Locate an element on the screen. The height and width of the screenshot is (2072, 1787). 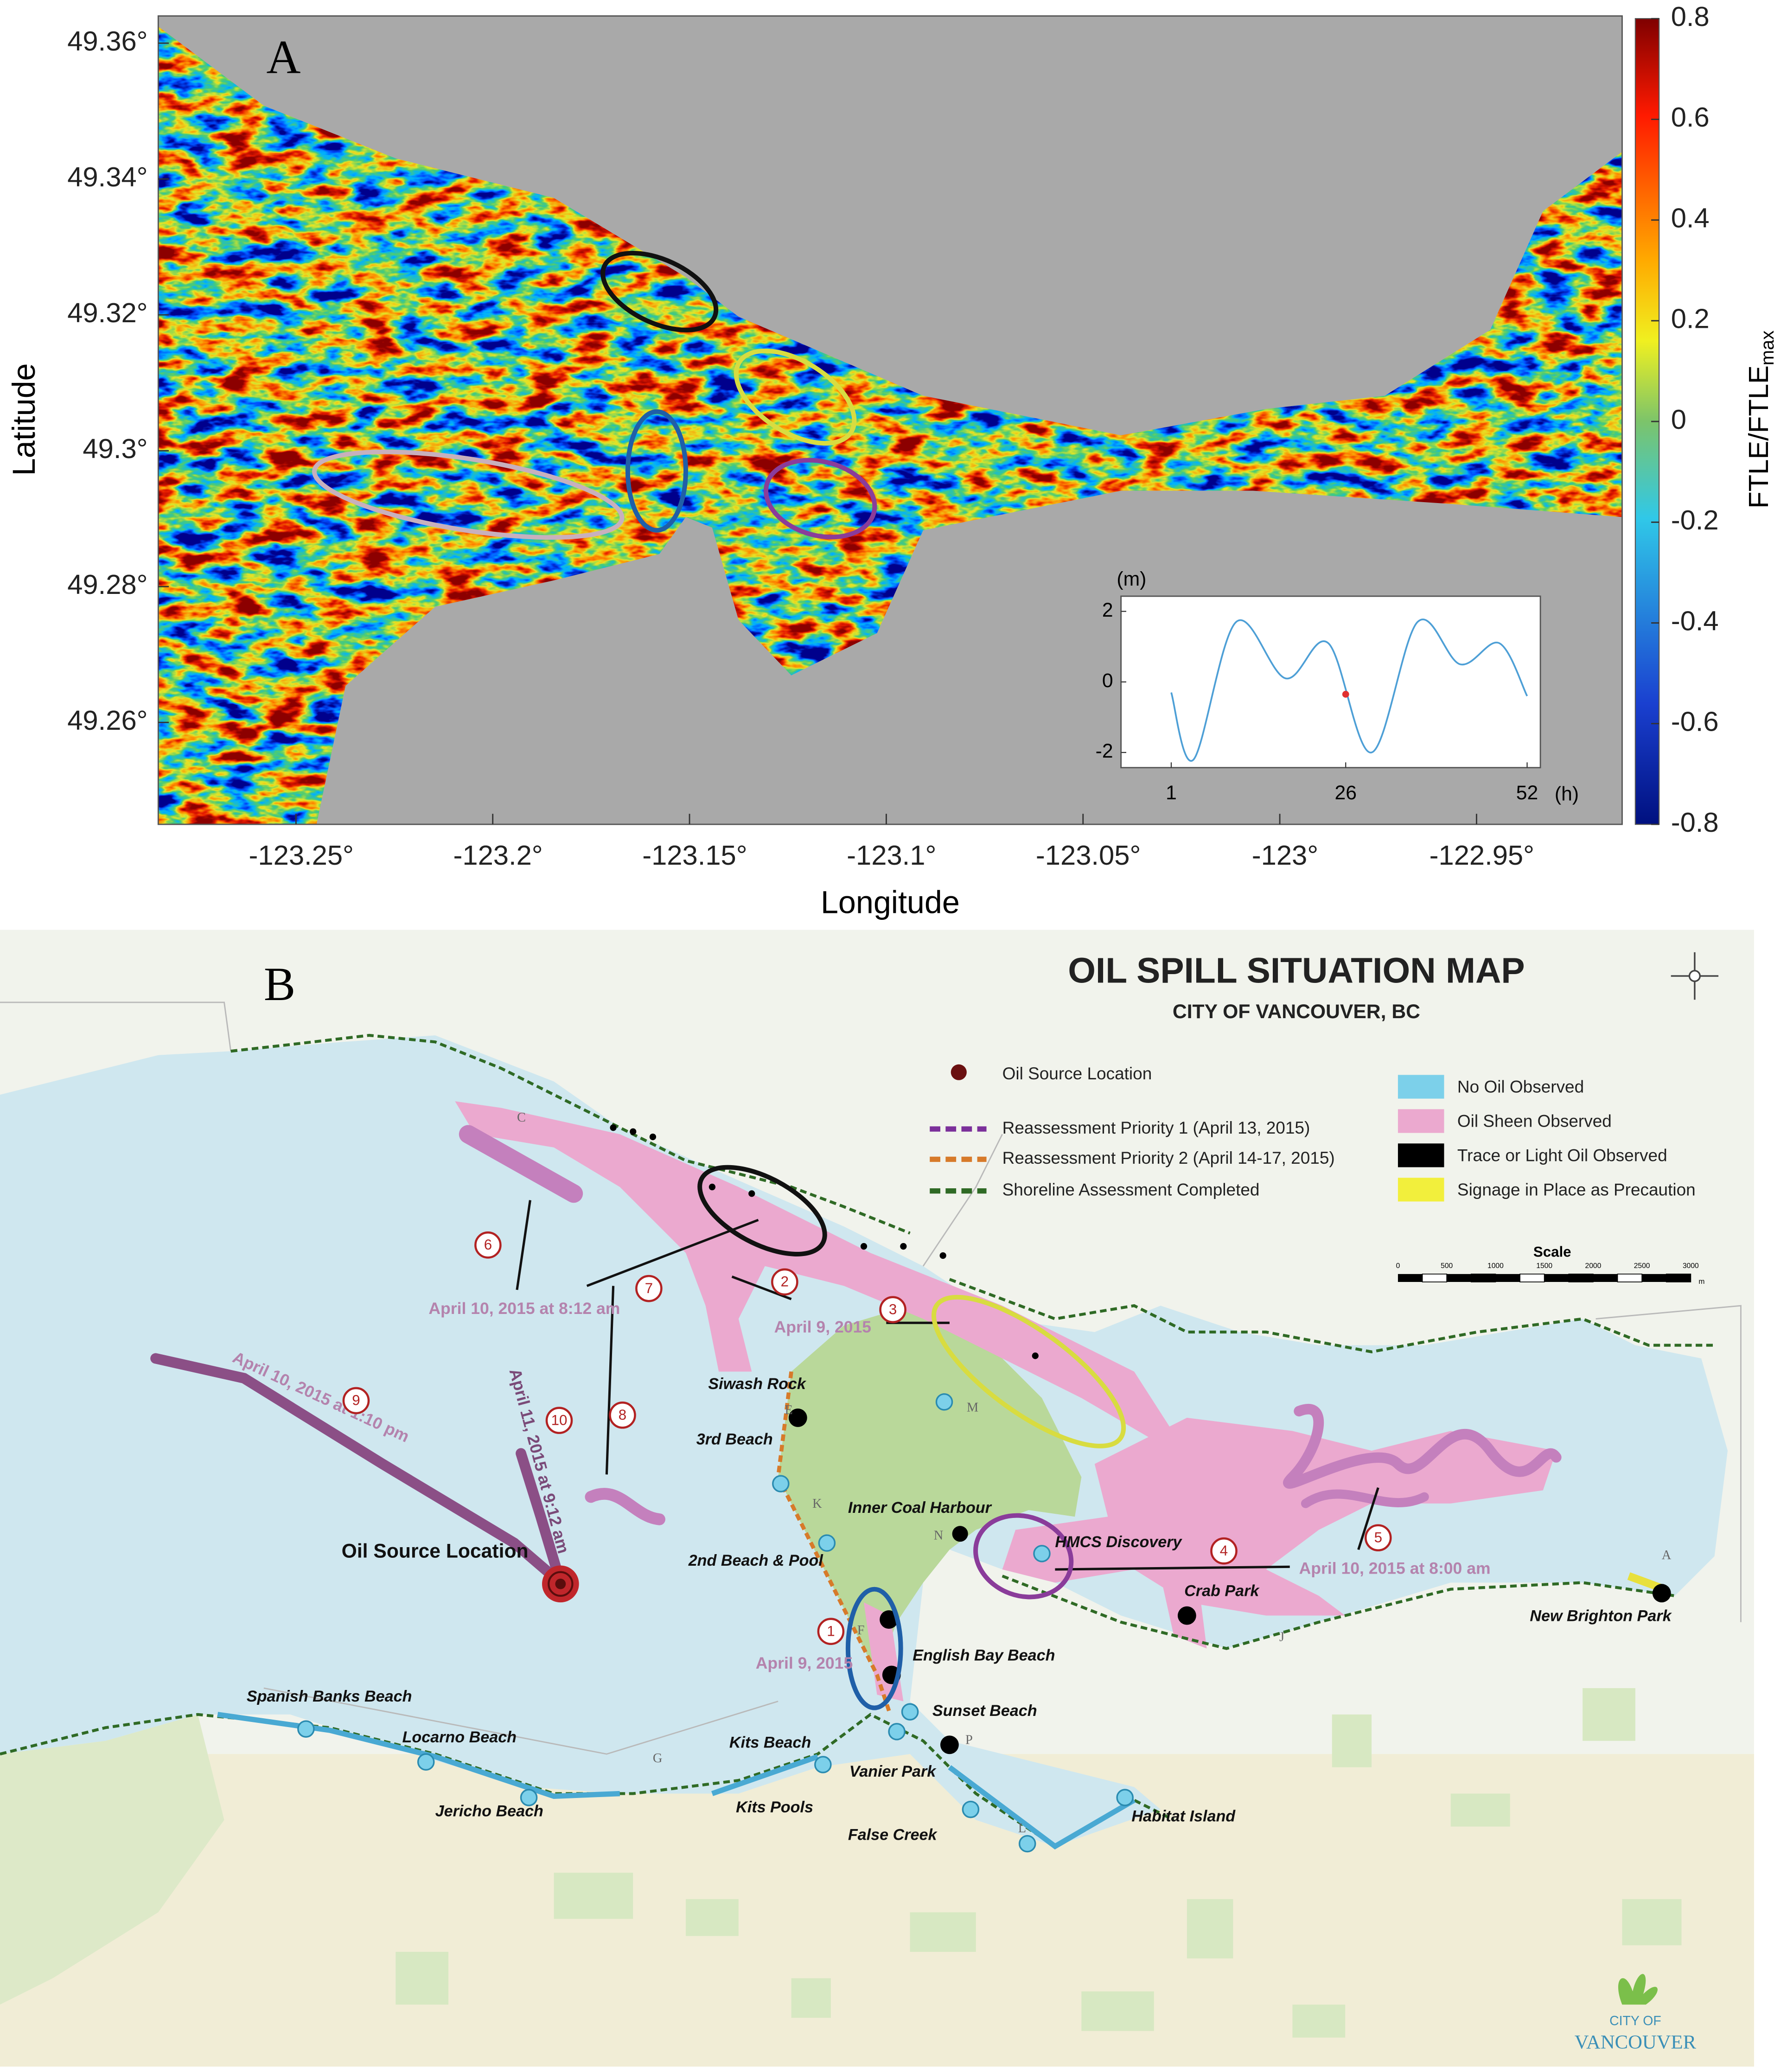
inset-x-unit: (h) is located at coordinates (1567, 794).